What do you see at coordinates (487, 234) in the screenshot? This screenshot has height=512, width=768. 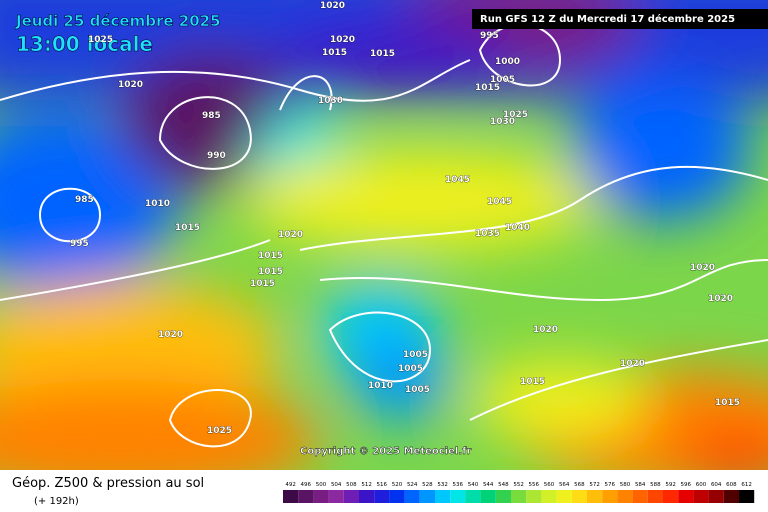 I see `isobar-label: 1035` at bounding box center [487, 234].